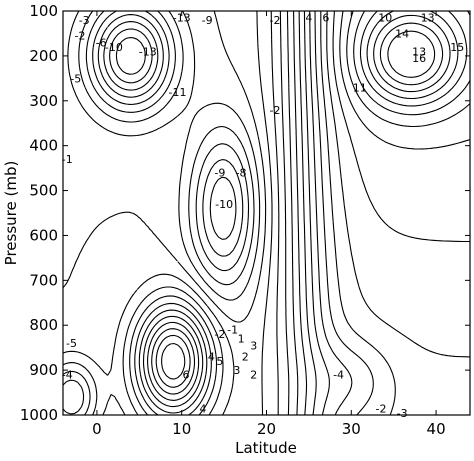 Image resolution: width=474 pixels, height=461 pixels. I want to click on y-tick-label: 900, so click(43, 370).